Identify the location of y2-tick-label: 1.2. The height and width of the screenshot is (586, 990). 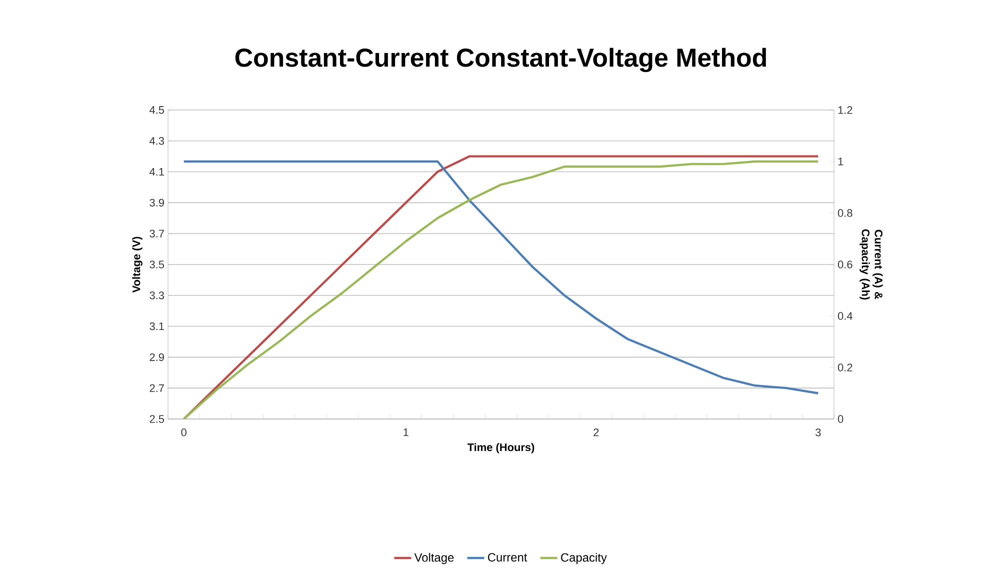
(845, 110).